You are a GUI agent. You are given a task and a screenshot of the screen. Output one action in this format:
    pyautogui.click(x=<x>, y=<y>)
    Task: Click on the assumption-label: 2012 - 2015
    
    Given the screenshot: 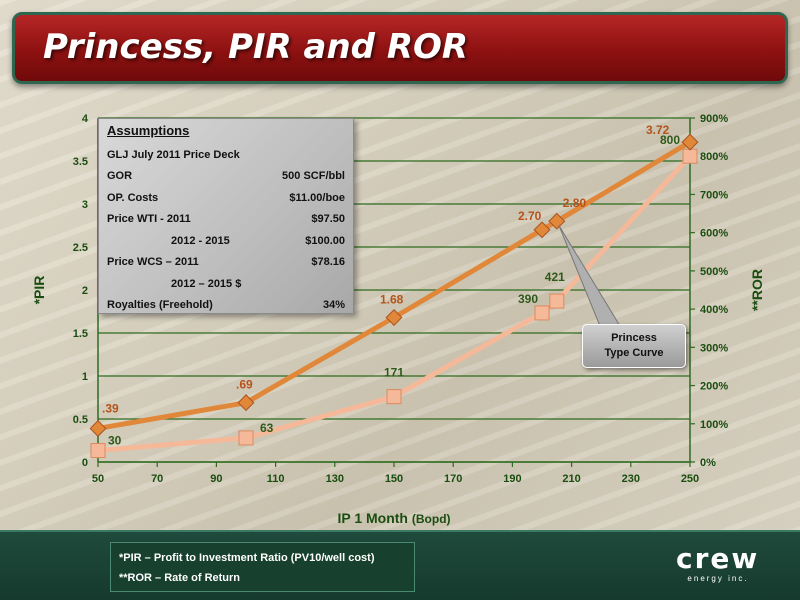 What is the action you would take?
    pyautogui.click(x=200, y=240)
    